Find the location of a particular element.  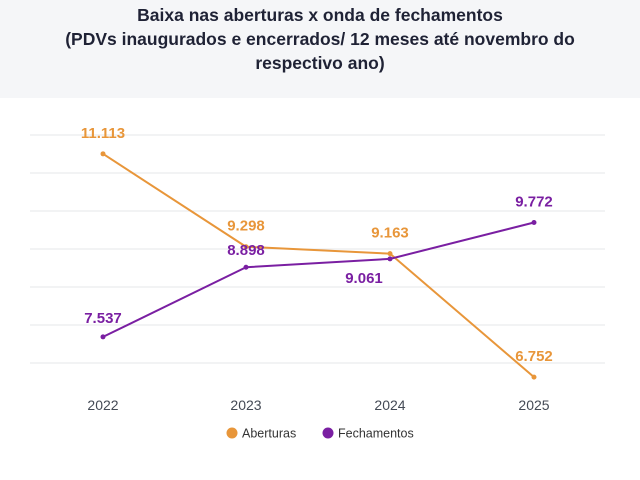

x-axis-ticks: 2022 2023 2024 2025 is located at coordinates (318, 405).